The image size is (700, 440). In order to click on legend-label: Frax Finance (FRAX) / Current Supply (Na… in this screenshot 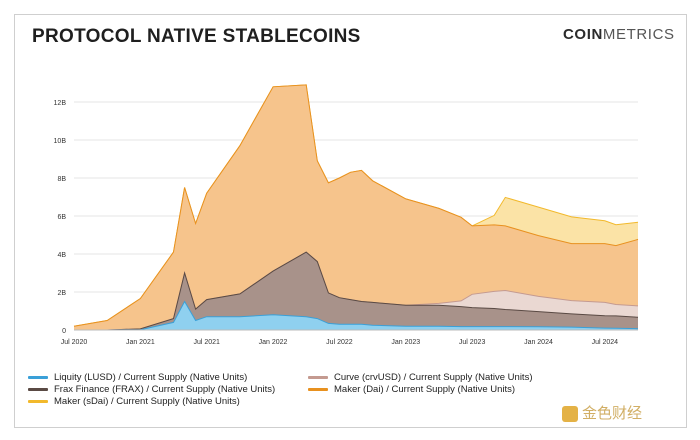, I will do `click(165, 389)`.